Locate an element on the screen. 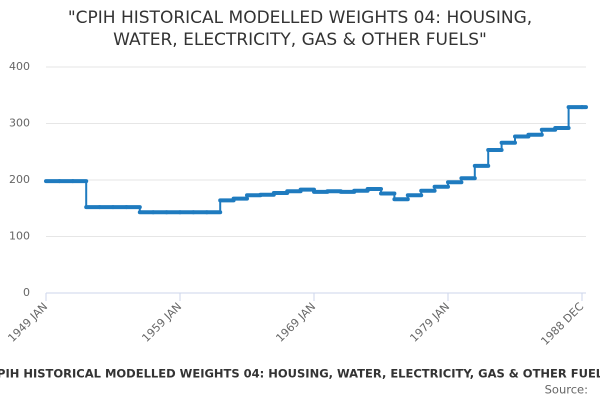 The height and width of the screenshot is (400, 600). y-tick-label: 300 is located at coordinates (19, 123).